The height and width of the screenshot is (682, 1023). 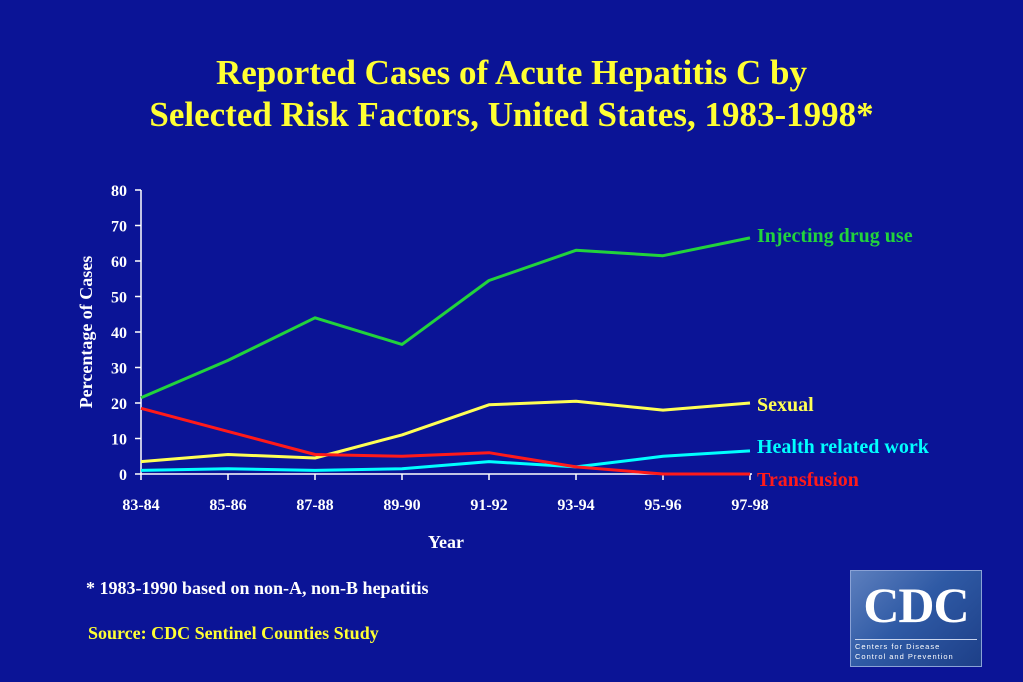 I want to click on y-axis-label: Percentage of Cases, so click(x=86, y=332).